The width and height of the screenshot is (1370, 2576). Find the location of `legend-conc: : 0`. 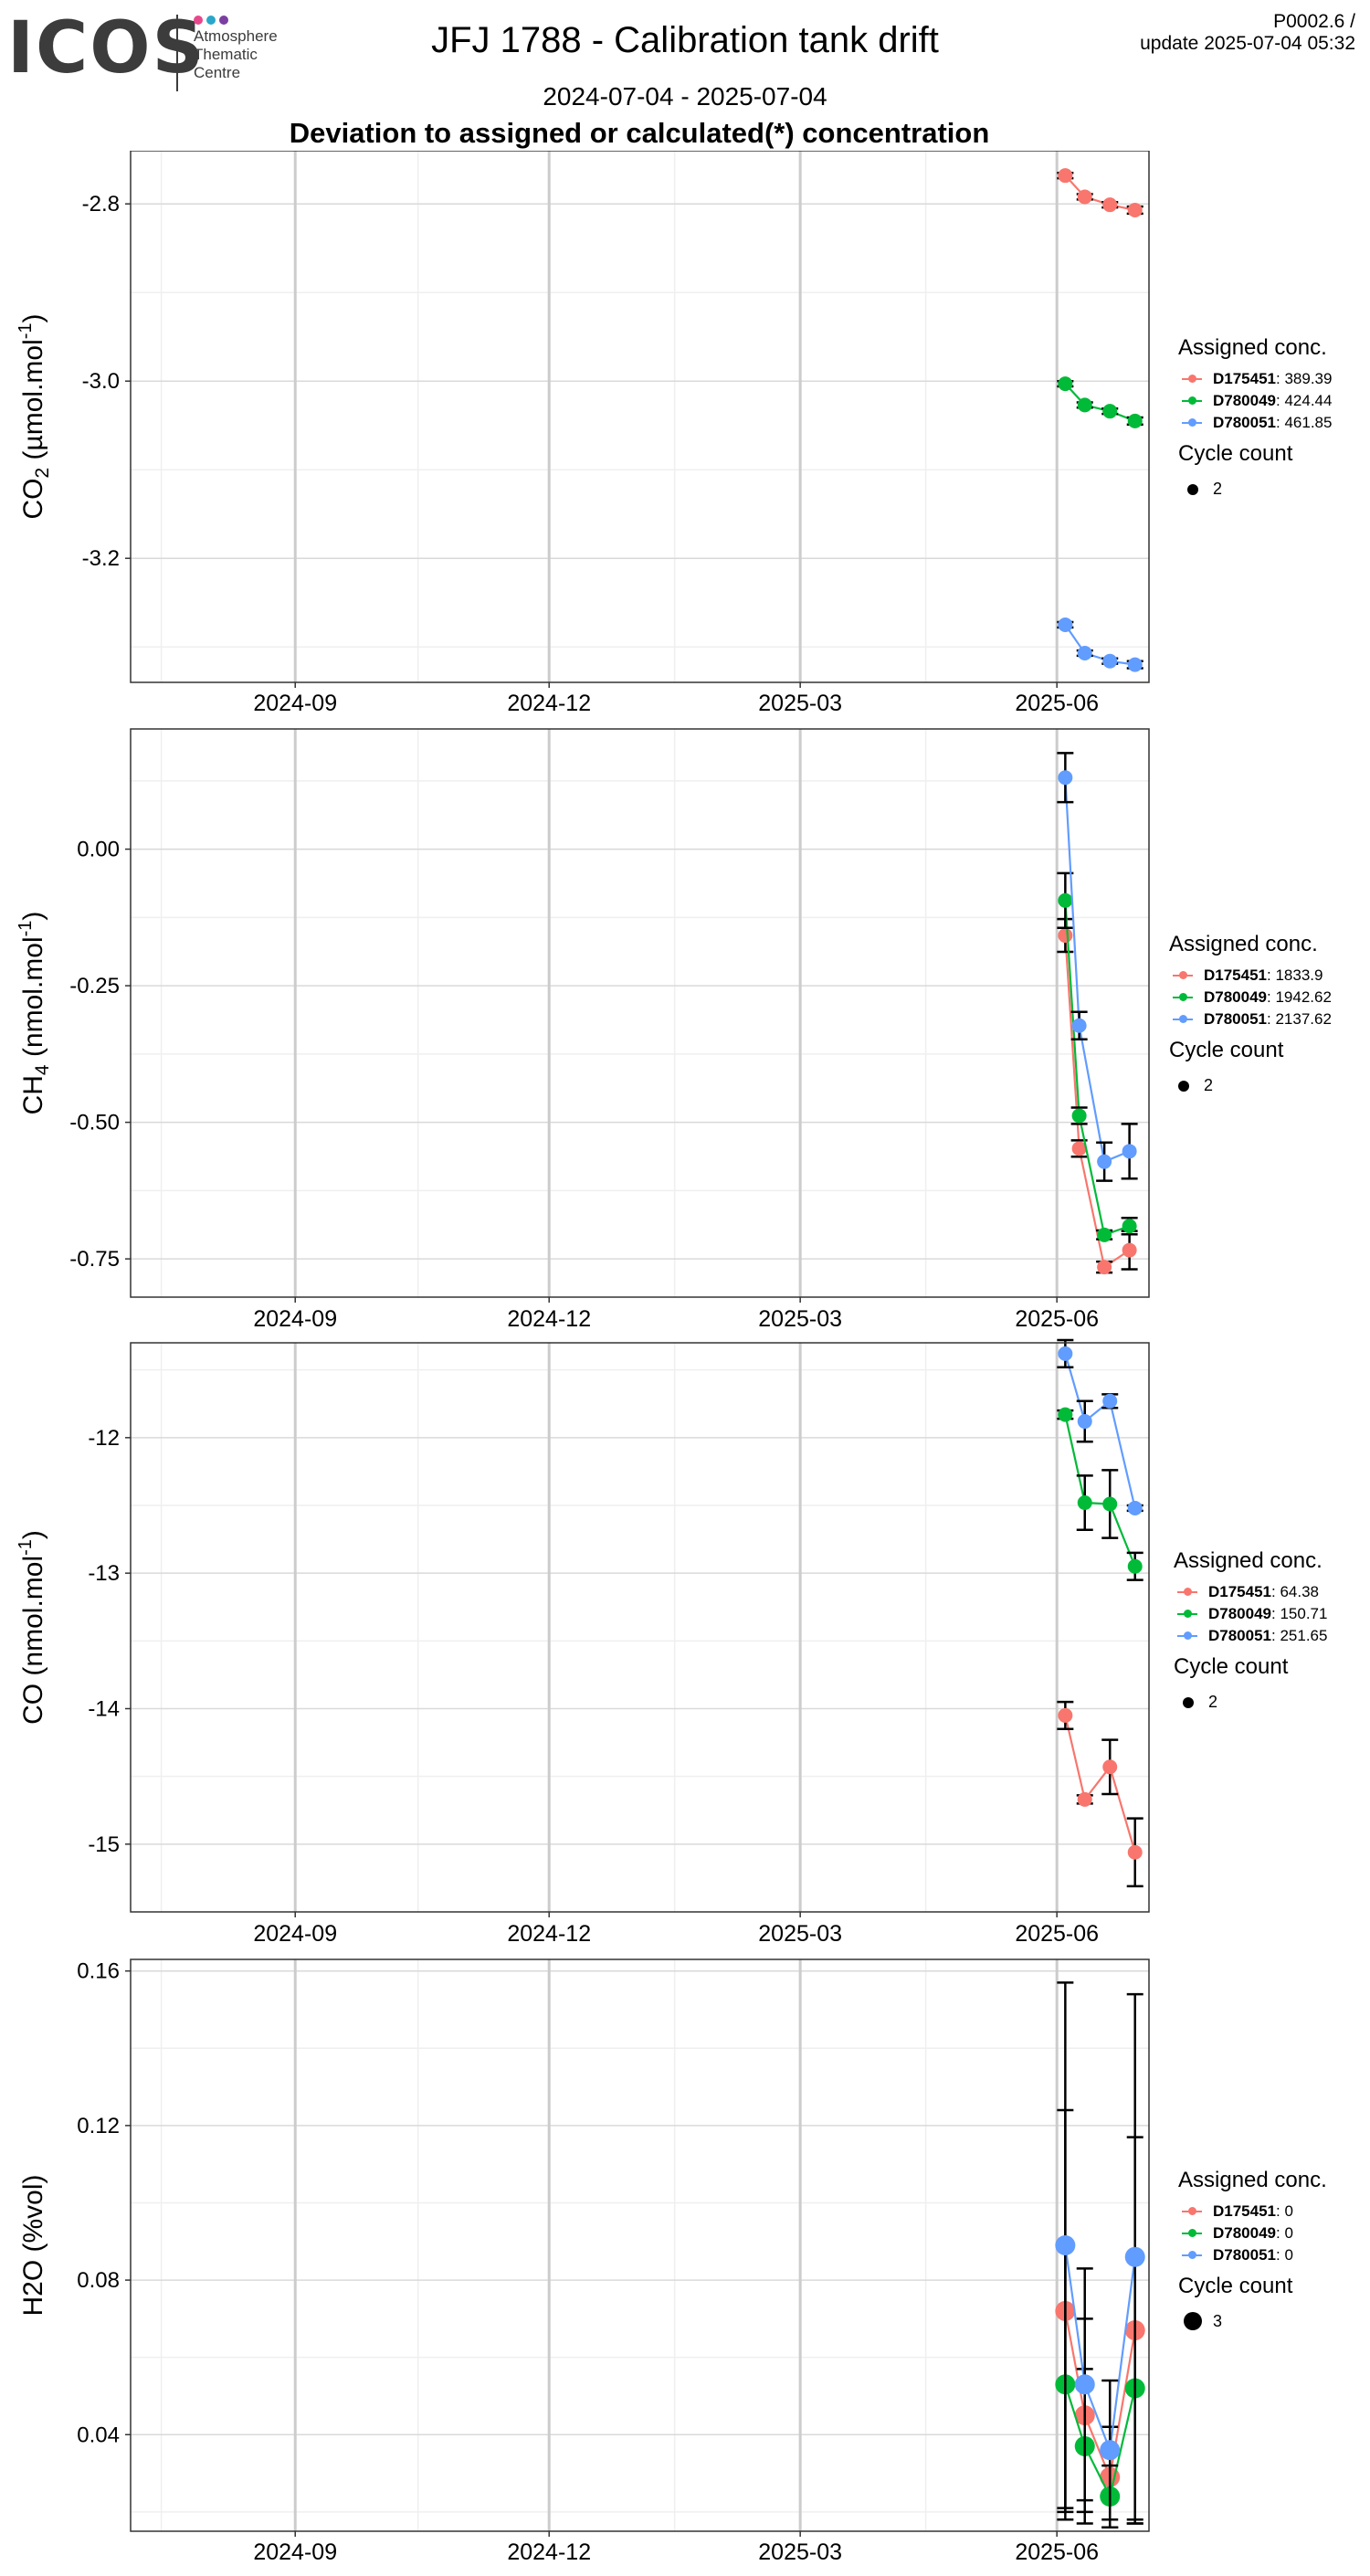

legend-conc: : 0 is located at coordinates (1284, 2211).